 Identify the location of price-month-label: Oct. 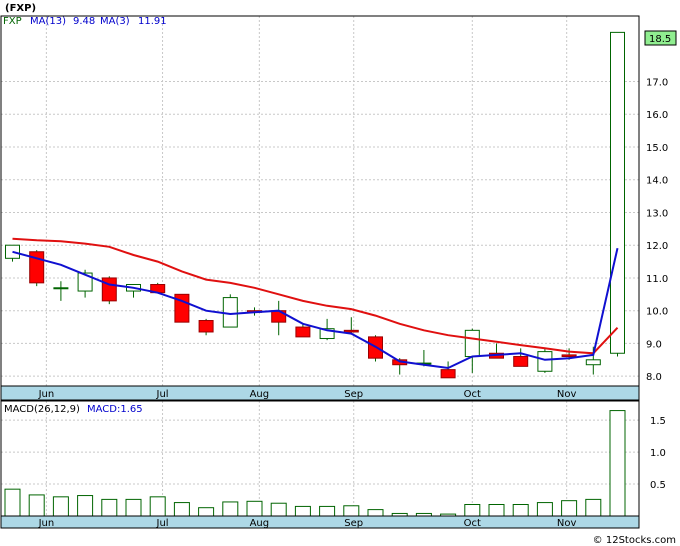
(472, 394).